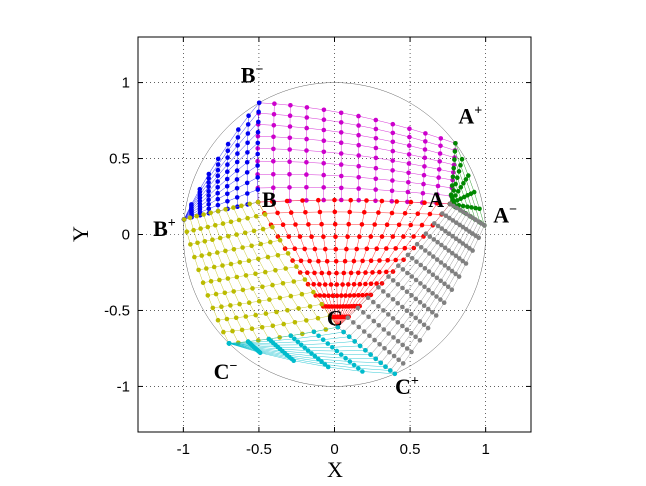 Image resolution: width=646 pixels, height=486 pixels. What do you see at coordinates (259, 449) in the screenshot?
I see `x-tick-label: -0.5` at bounding box center [259, 449].